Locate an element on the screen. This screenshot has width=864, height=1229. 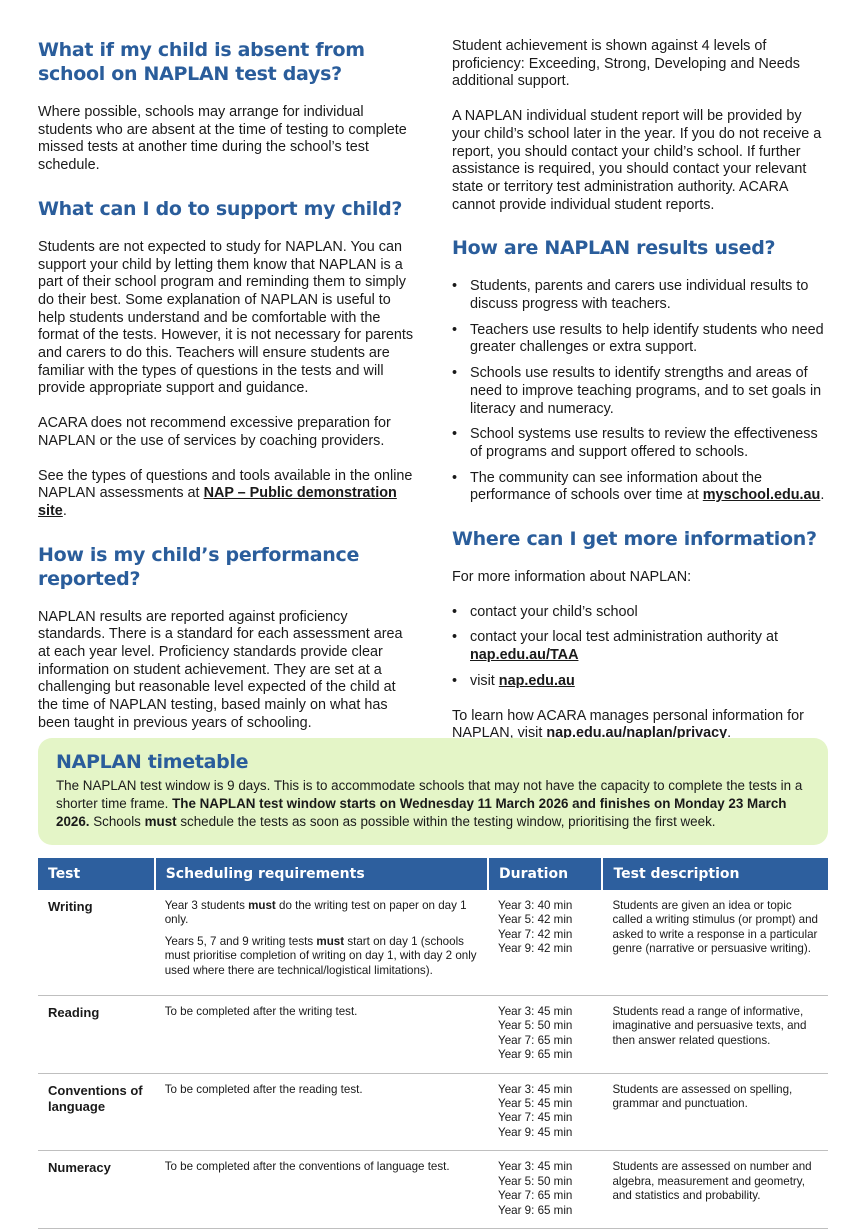
section-heading: How is my child’s performance reported? is located at coordinates (199, 566).